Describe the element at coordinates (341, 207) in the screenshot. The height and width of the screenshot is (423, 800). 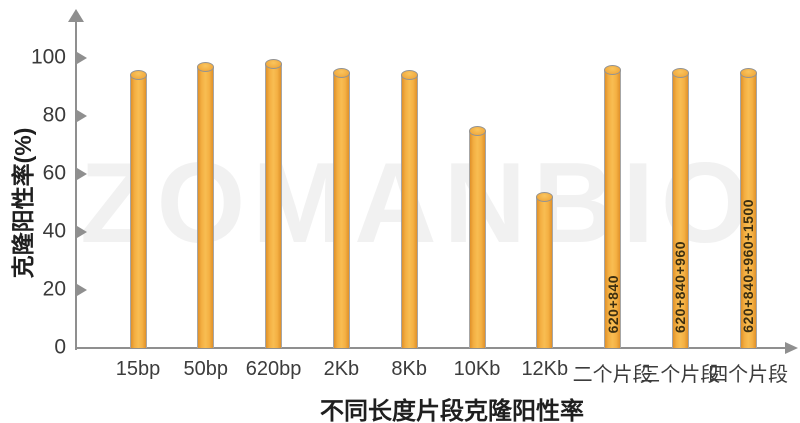
I see `bar-2Kb` at that location.